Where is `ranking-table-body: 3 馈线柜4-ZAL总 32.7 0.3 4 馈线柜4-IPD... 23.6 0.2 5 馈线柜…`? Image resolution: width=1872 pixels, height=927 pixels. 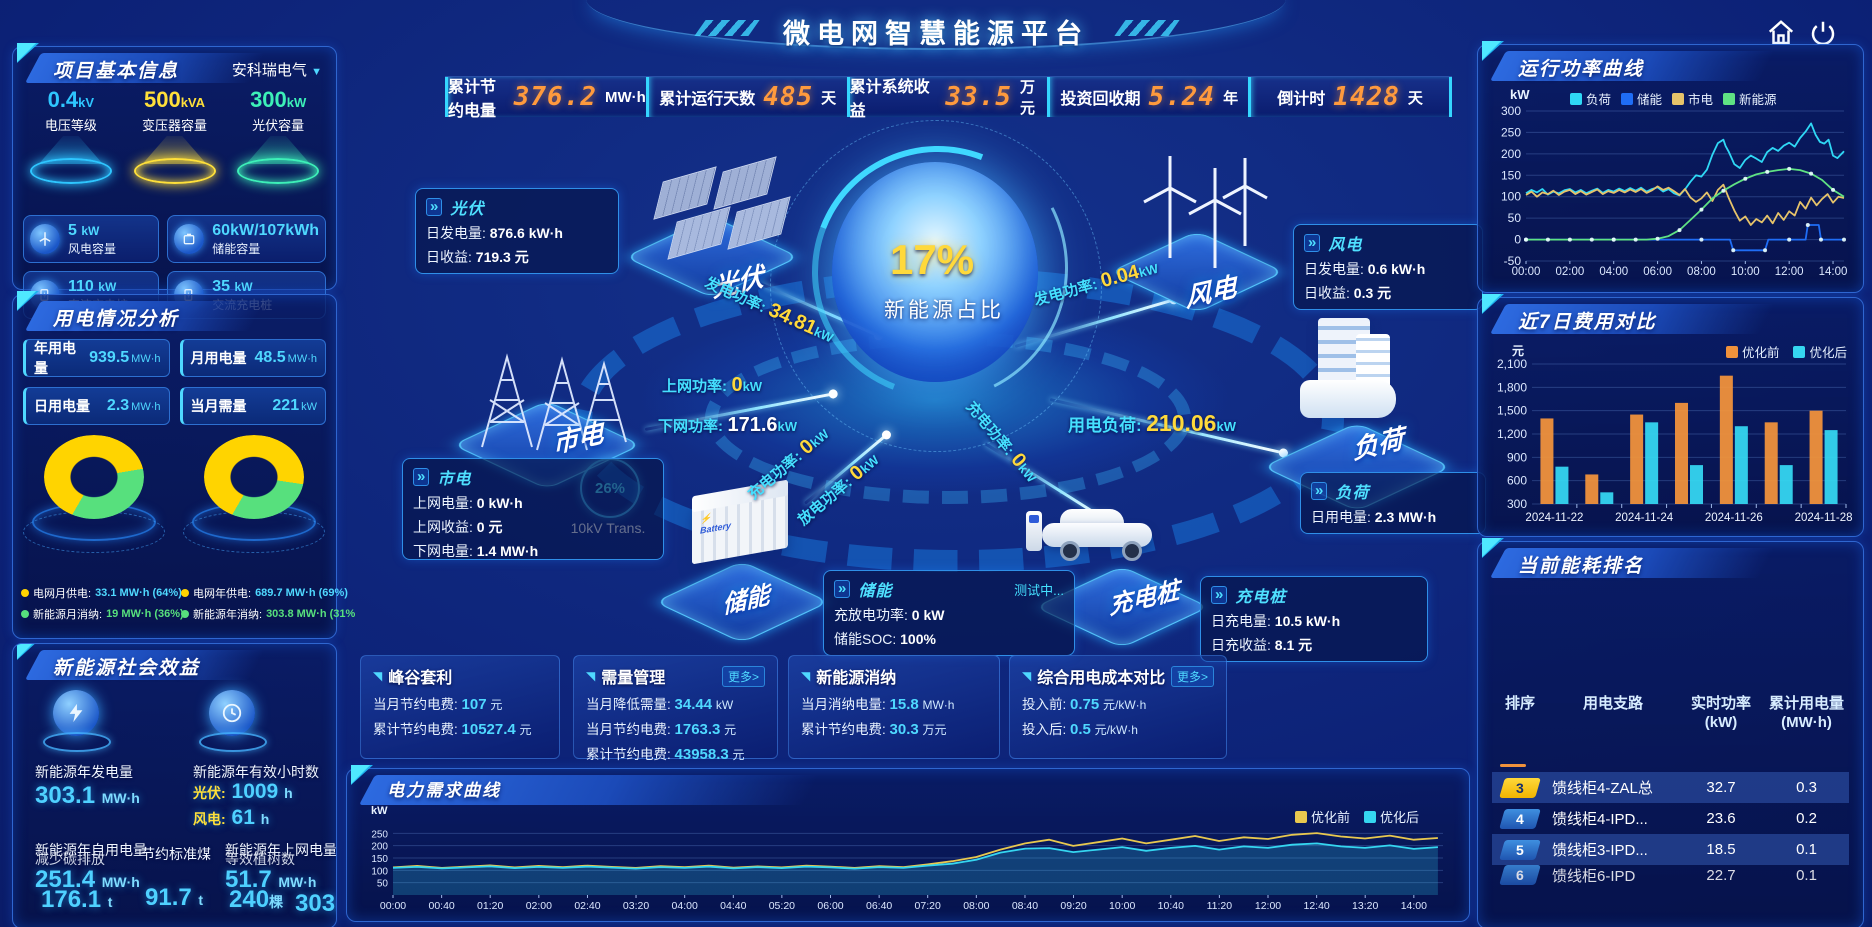 ranking-table-body: 3 馈线柜4-ZAL总 32.7 0.3 4 馈线柜4-IPD... 23.6 0.2 5 馈线柜… is located at coordinates (1670, 828).